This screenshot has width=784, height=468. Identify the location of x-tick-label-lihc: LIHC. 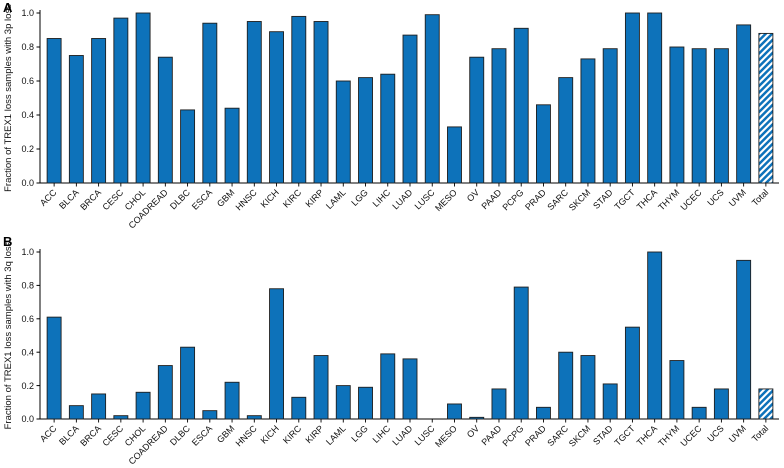
(382, 198).